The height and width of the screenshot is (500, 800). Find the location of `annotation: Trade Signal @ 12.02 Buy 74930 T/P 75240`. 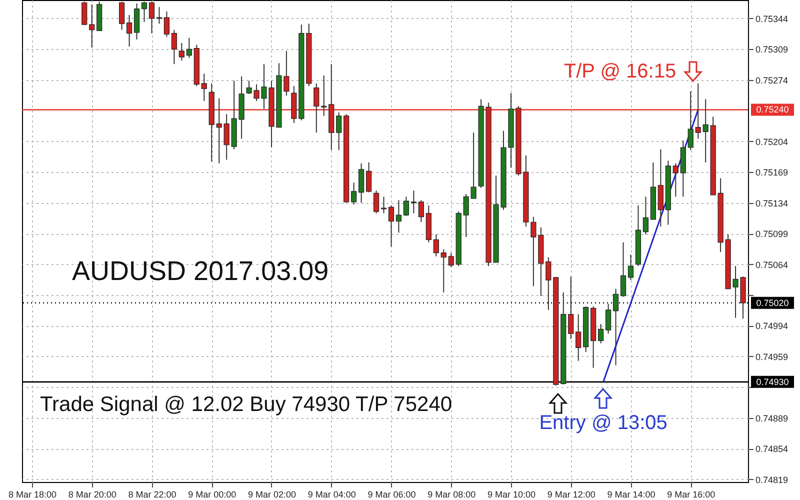

annotation: Trade Signal @ 12.02 Buy 74930 T/P 75240 is located at coordinates (246, 404).